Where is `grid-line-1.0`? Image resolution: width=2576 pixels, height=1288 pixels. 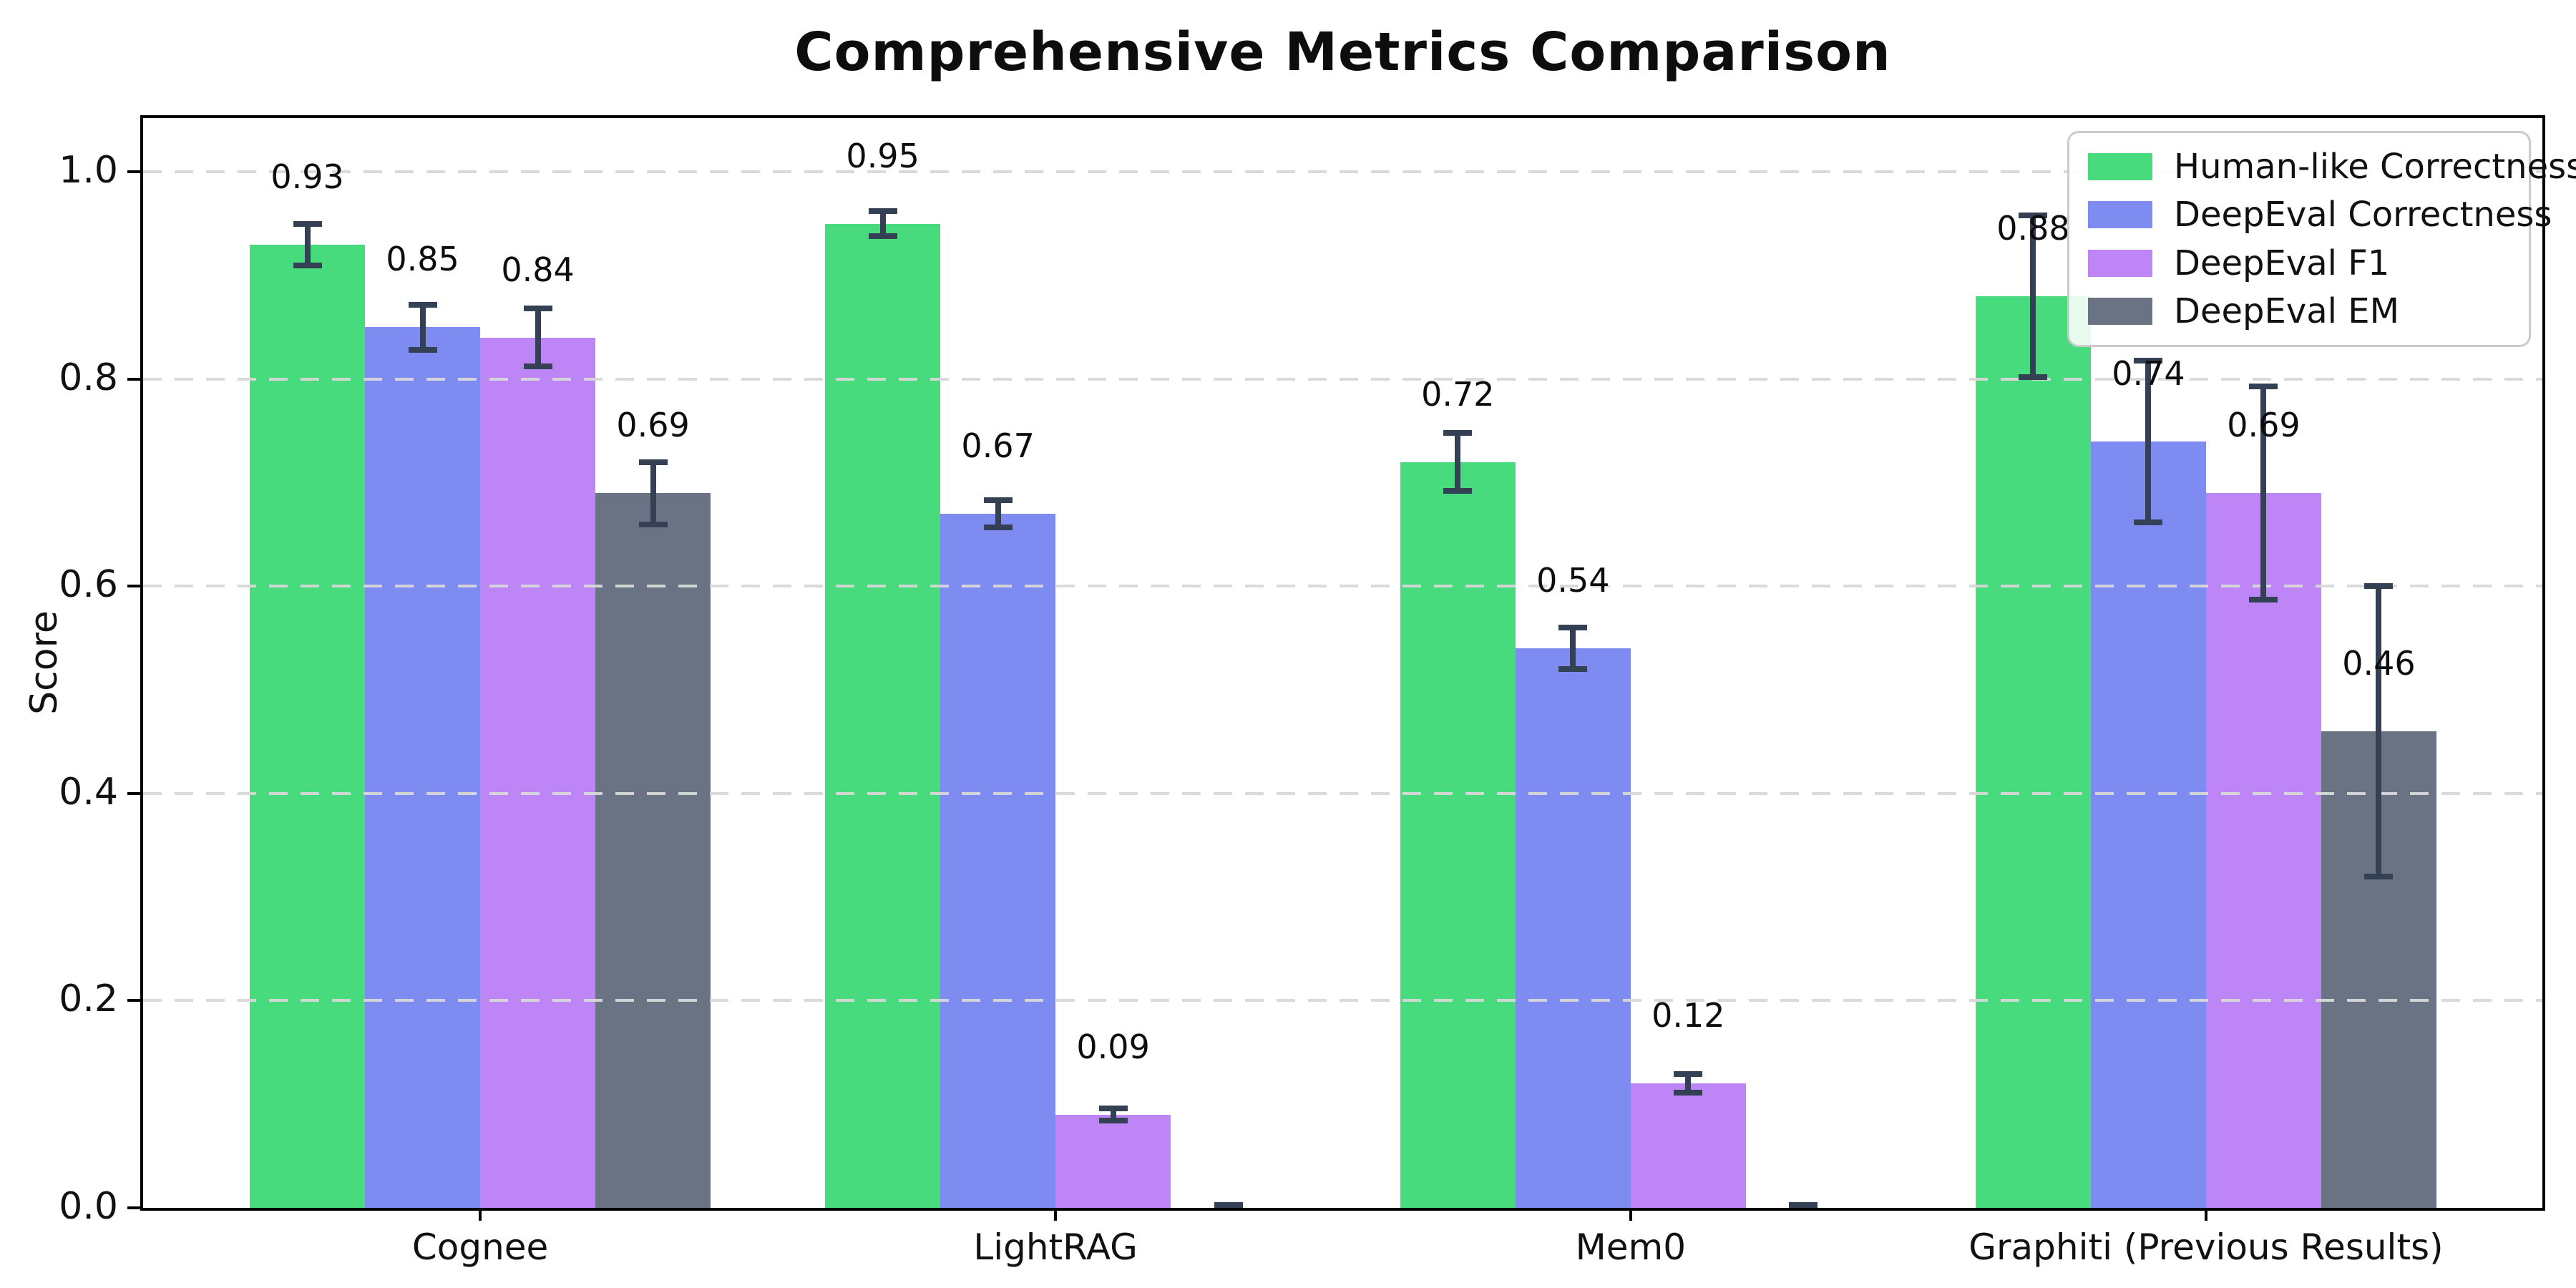
grid-line-1.0 is located at coordinates (1342, 172).